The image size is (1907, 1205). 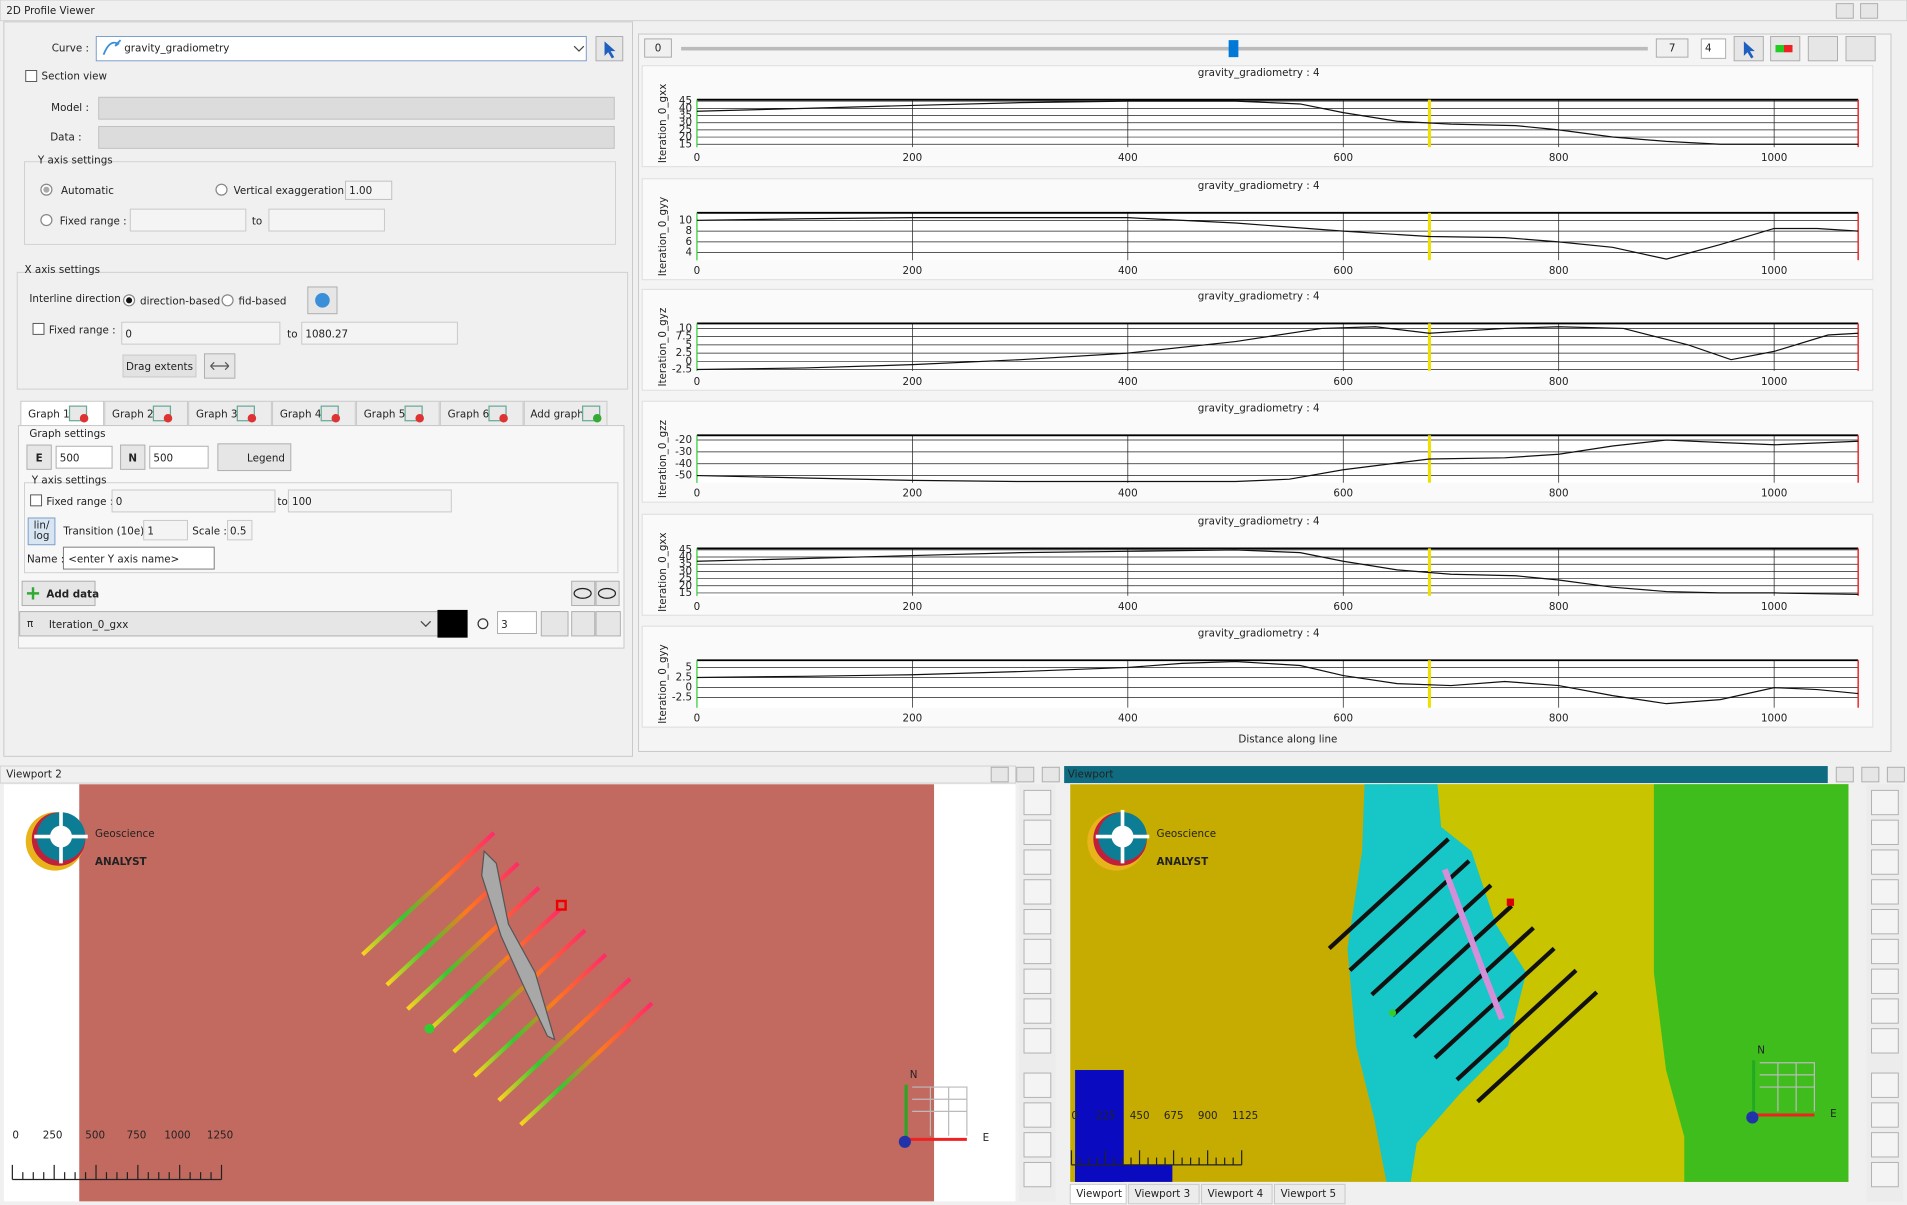 What do you see at coordinates (913, 719) in the screenshot?
I see `x-tick-label: 200` at bounding box center [913, 719].